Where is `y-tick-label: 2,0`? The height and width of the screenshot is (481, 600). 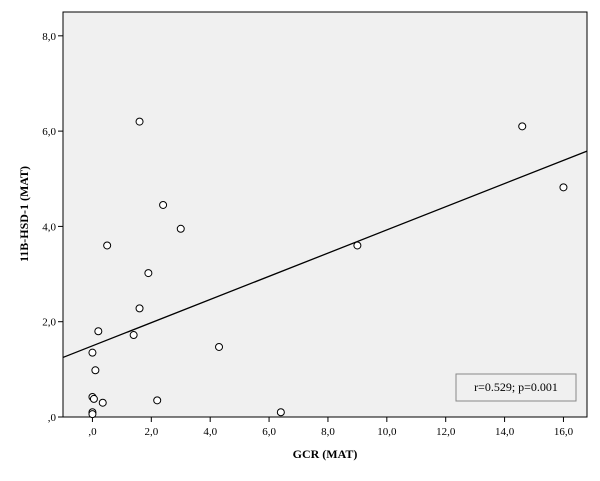
y-tick-label: 2,0 is located at coordinates (49, 323).